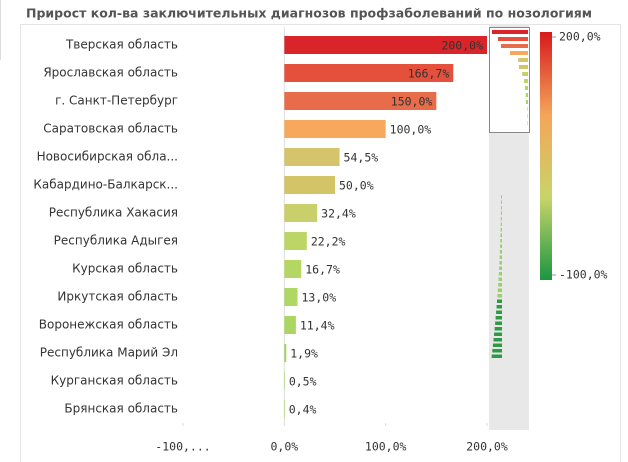 The width and height of the screenshot is (628, 462). I want to click on category-label: г. Санкт-Петербург, so click(116, 101).